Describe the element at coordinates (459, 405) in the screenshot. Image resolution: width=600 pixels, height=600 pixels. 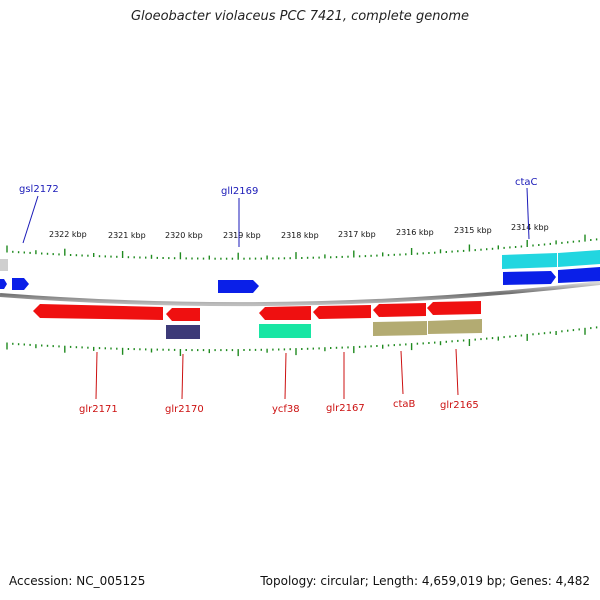
I see `gene-label-glr2165: glr2165` at that location.